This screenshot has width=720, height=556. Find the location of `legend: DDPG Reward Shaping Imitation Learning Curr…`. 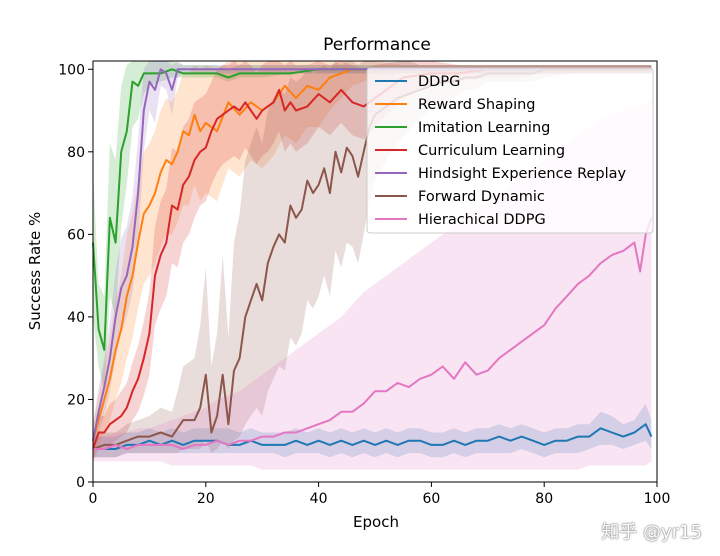

legend: DDPG Reward Shaping Imitation Learning Curr… is located at coordinates (510, 150).